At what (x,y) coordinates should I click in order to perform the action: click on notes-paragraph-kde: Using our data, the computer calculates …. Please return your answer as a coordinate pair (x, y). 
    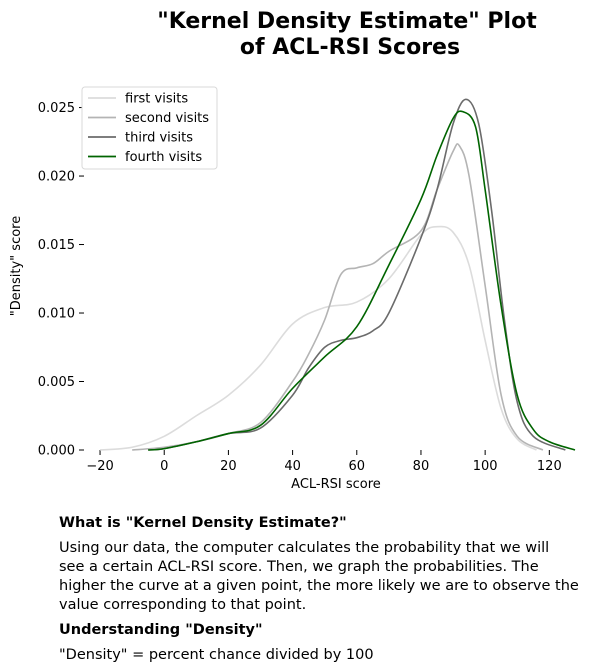
    Looking at the image, I should click on (319, 576).